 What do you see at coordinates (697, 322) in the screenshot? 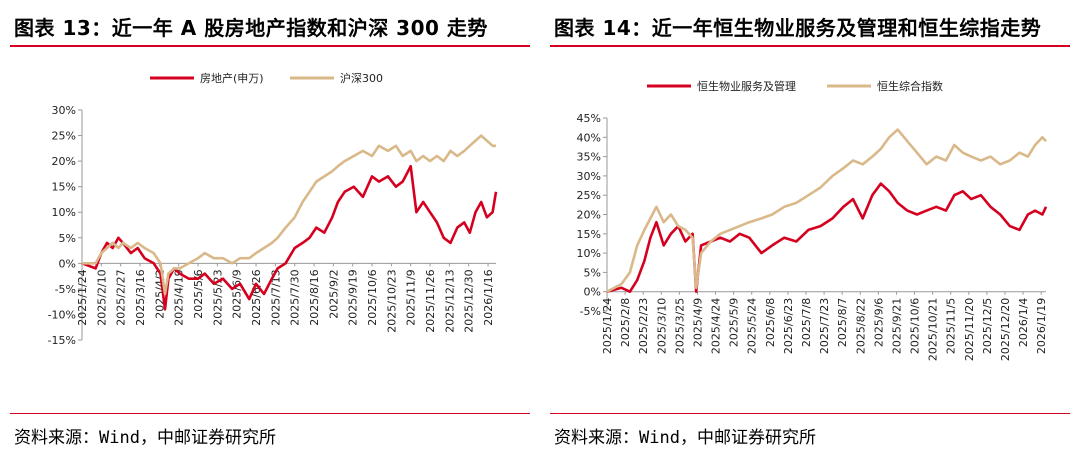
I see `x-tick-label: 2025/4/9` at bounding box center [697, 322].